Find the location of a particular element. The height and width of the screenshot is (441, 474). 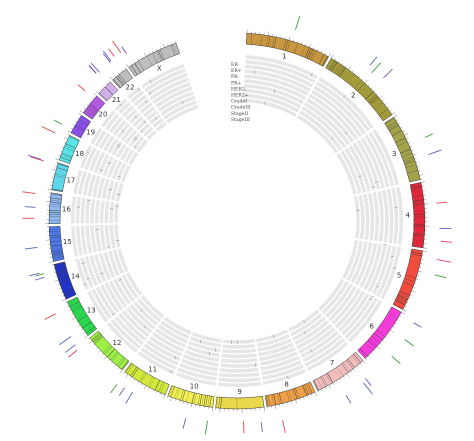

track-band-11-GradeIII is located at coordinates (172, 334).